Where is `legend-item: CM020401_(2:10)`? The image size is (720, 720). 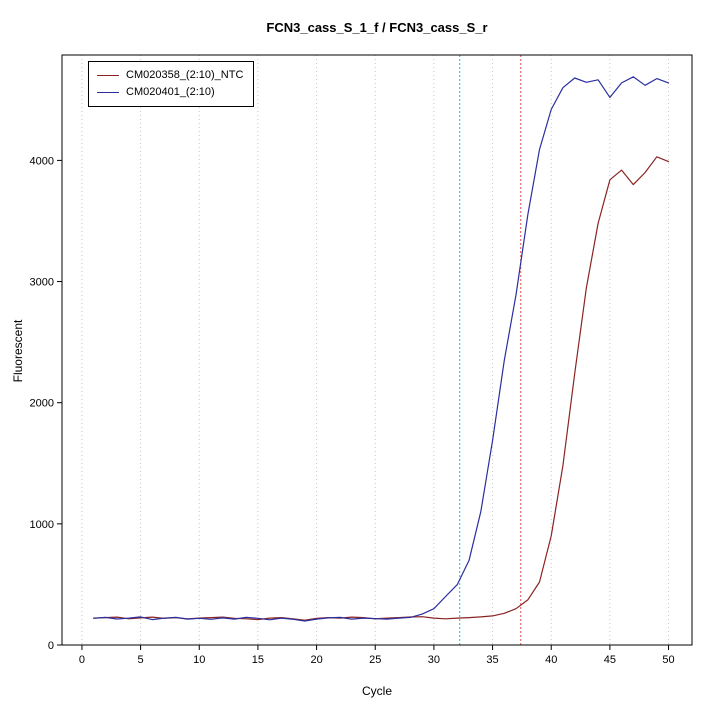
legend-item: CM020401_(2:10) is located at coordinates (170, 92).